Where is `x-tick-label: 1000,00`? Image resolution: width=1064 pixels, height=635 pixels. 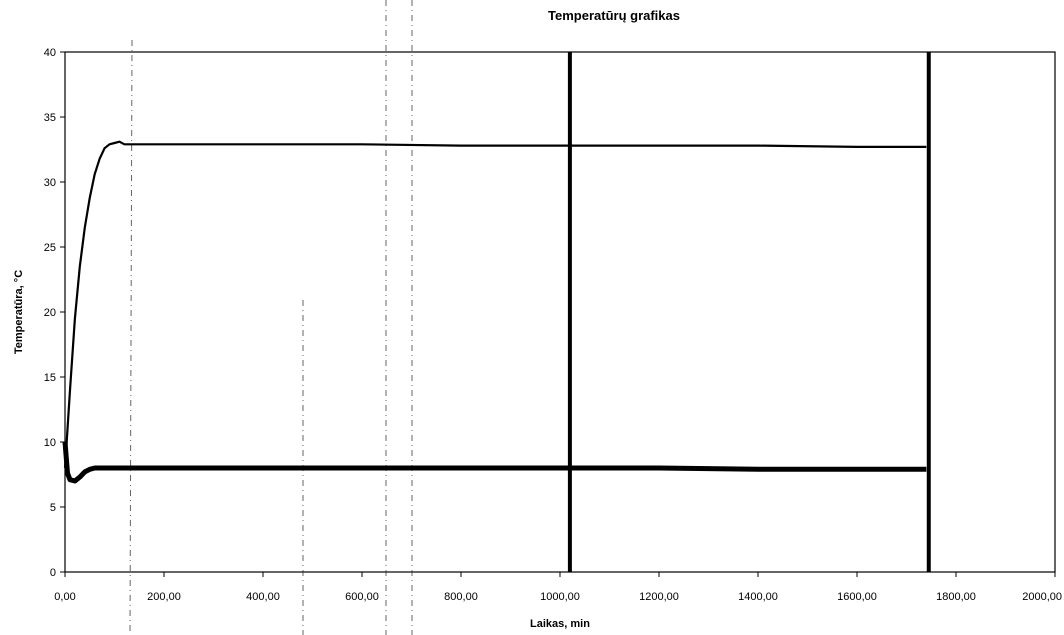 x-tick-label: 1000,00 is located at coordinates (560, 597).